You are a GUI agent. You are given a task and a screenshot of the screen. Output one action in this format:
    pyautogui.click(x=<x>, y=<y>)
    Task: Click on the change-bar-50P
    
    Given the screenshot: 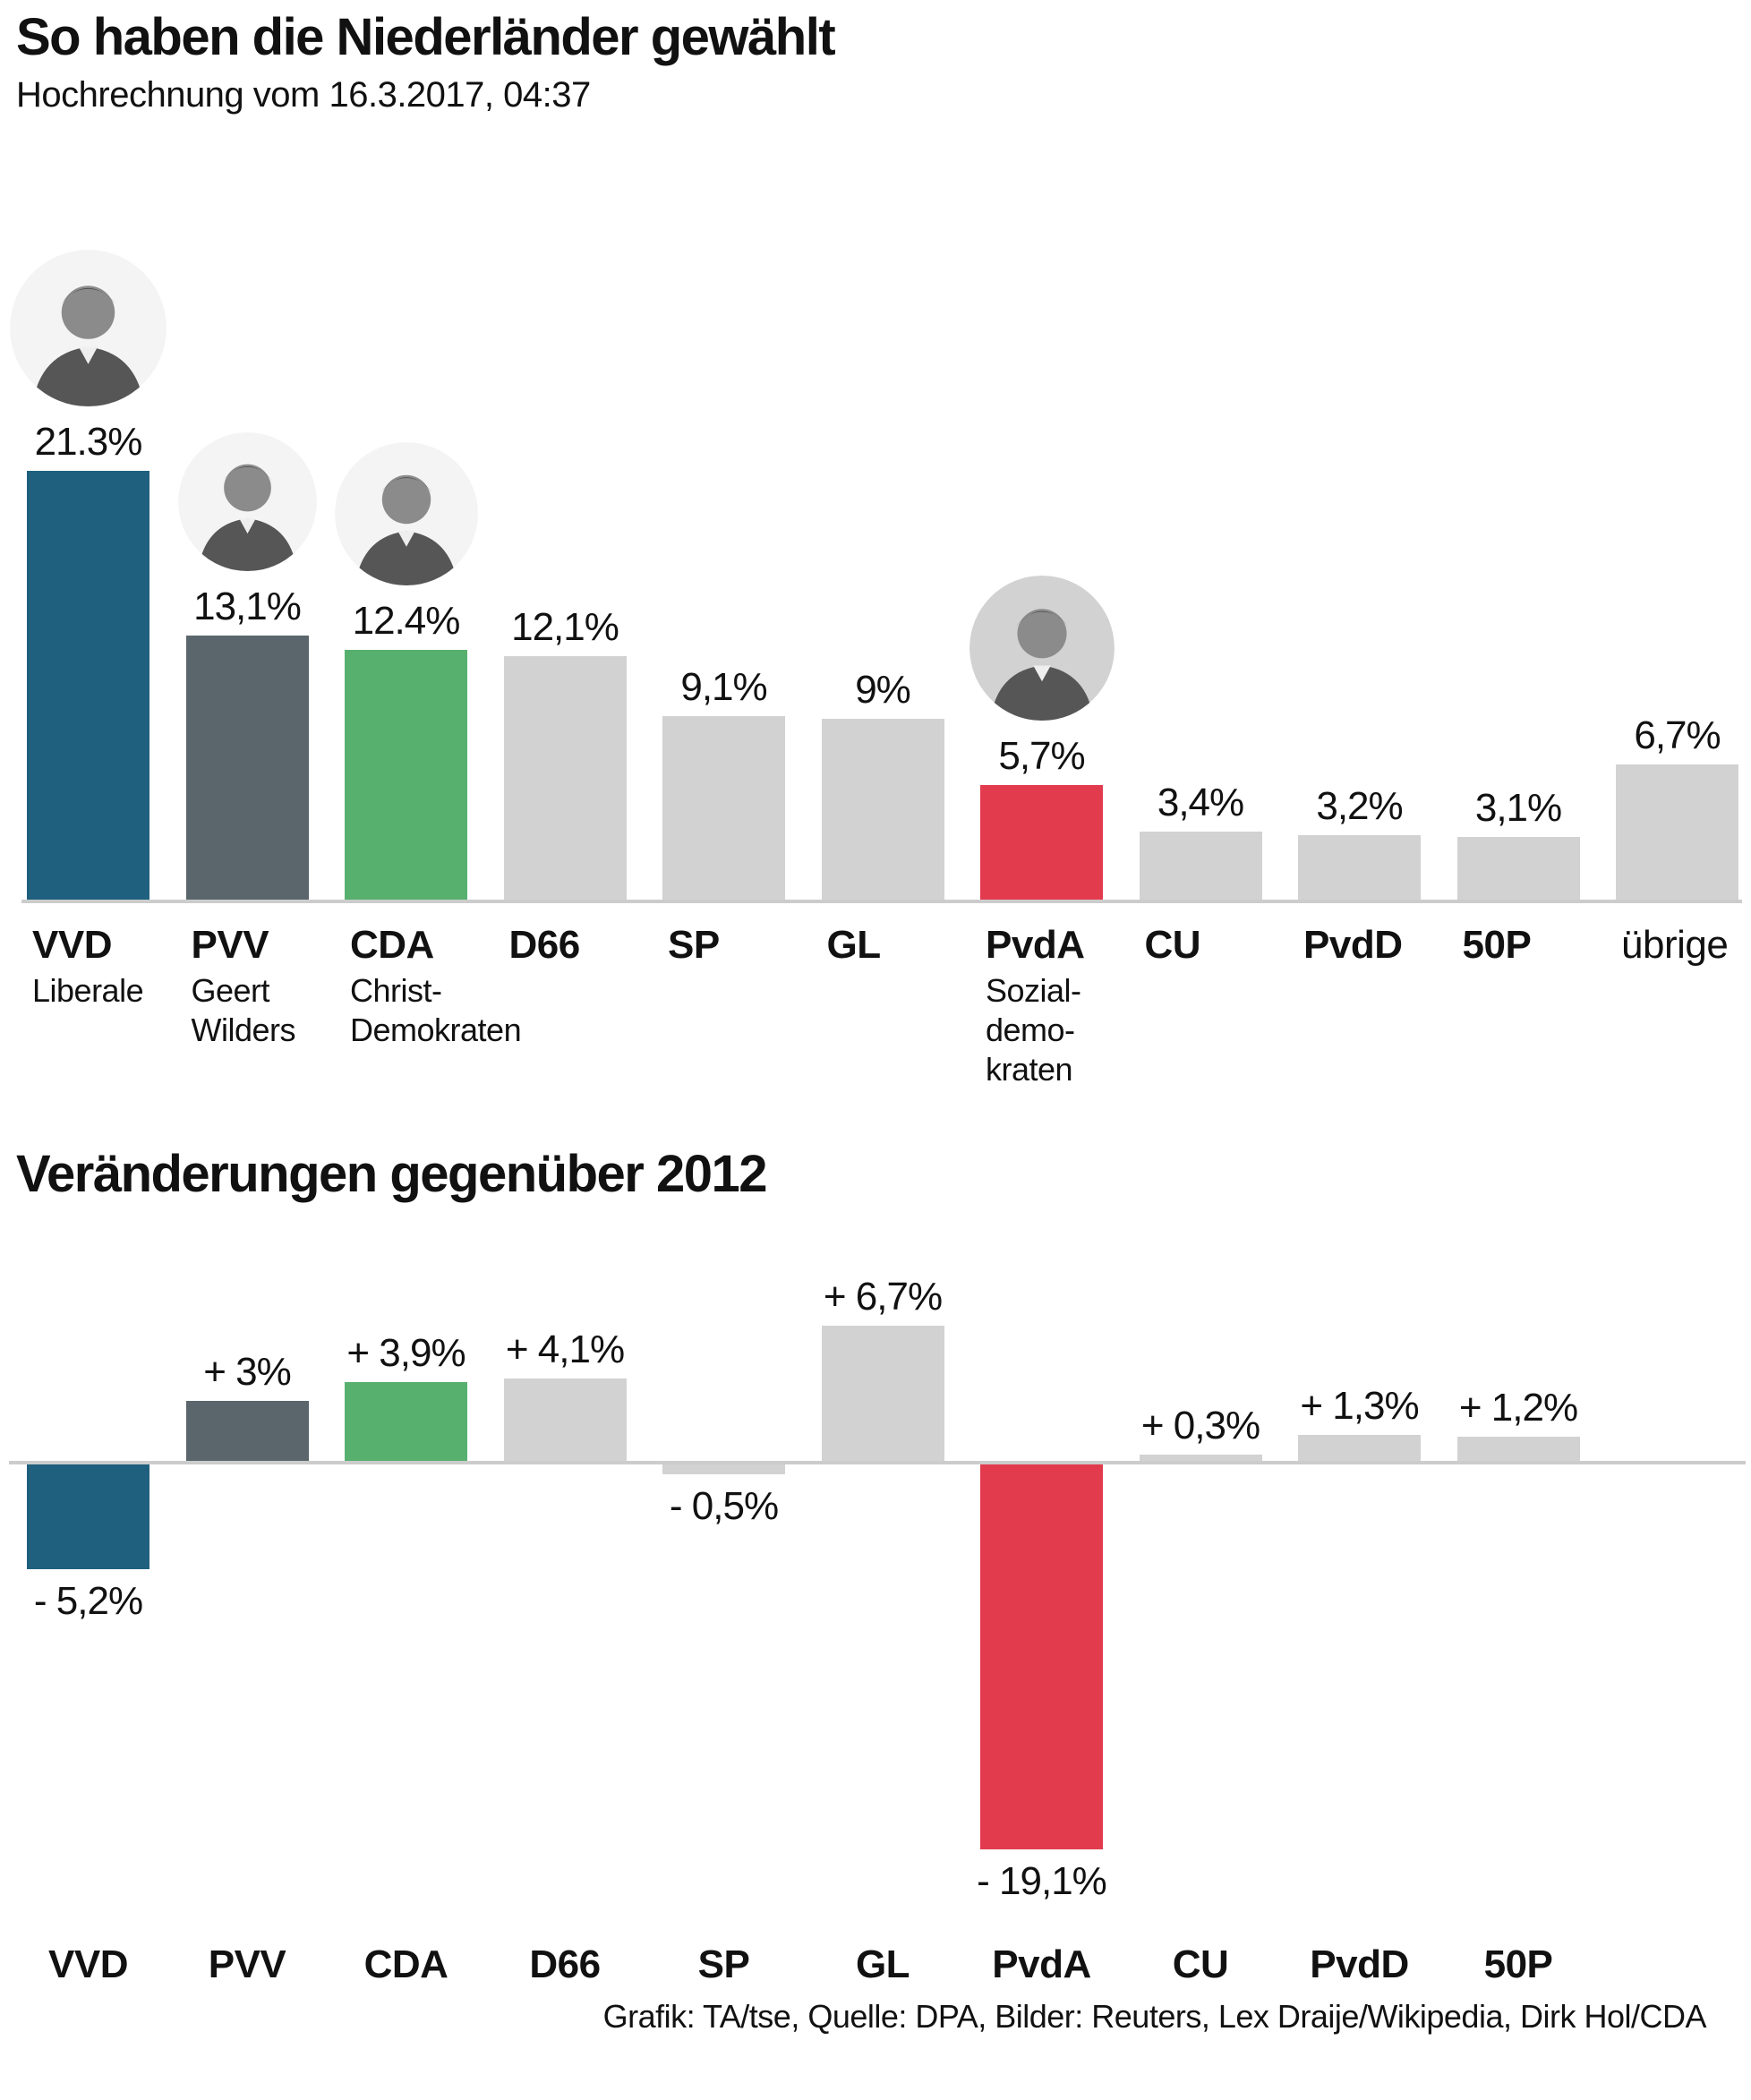 What is the action you would take?
    pyautogui.click(x=1518, y=1449)
    